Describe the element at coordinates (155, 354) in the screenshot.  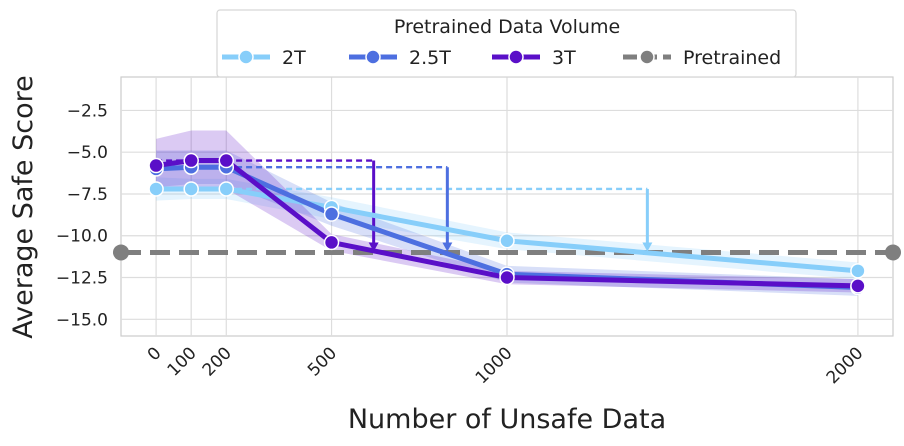
I see `x-tick-label: 0` at that location.